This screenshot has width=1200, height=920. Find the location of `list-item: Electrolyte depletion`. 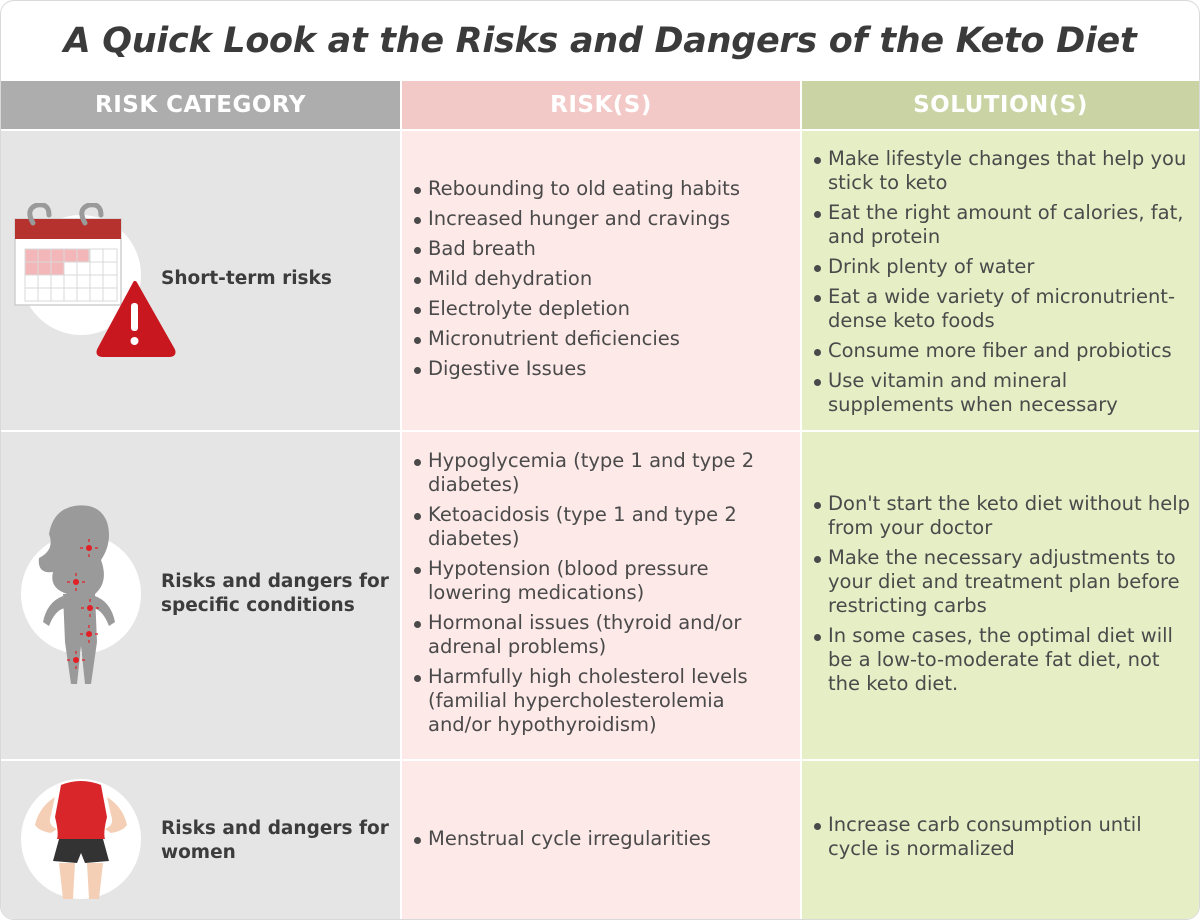

list-item: Electrolyte depletion is located at coordinates (602, 309).